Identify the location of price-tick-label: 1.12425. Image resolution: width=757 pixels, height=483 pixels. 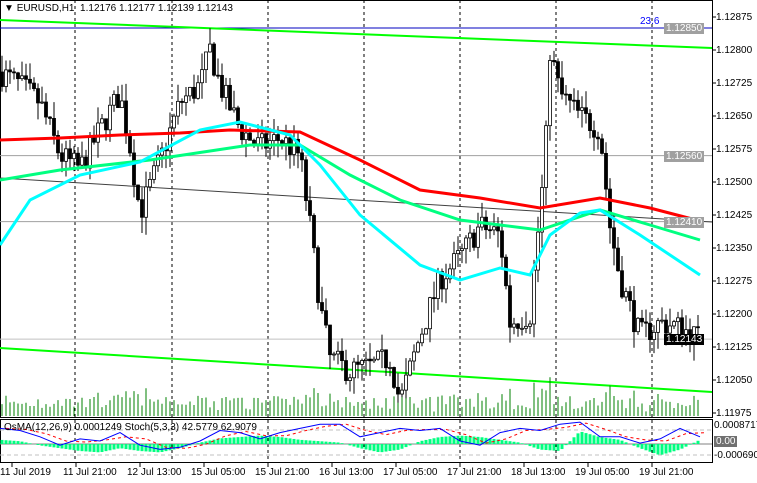
(734, 215).